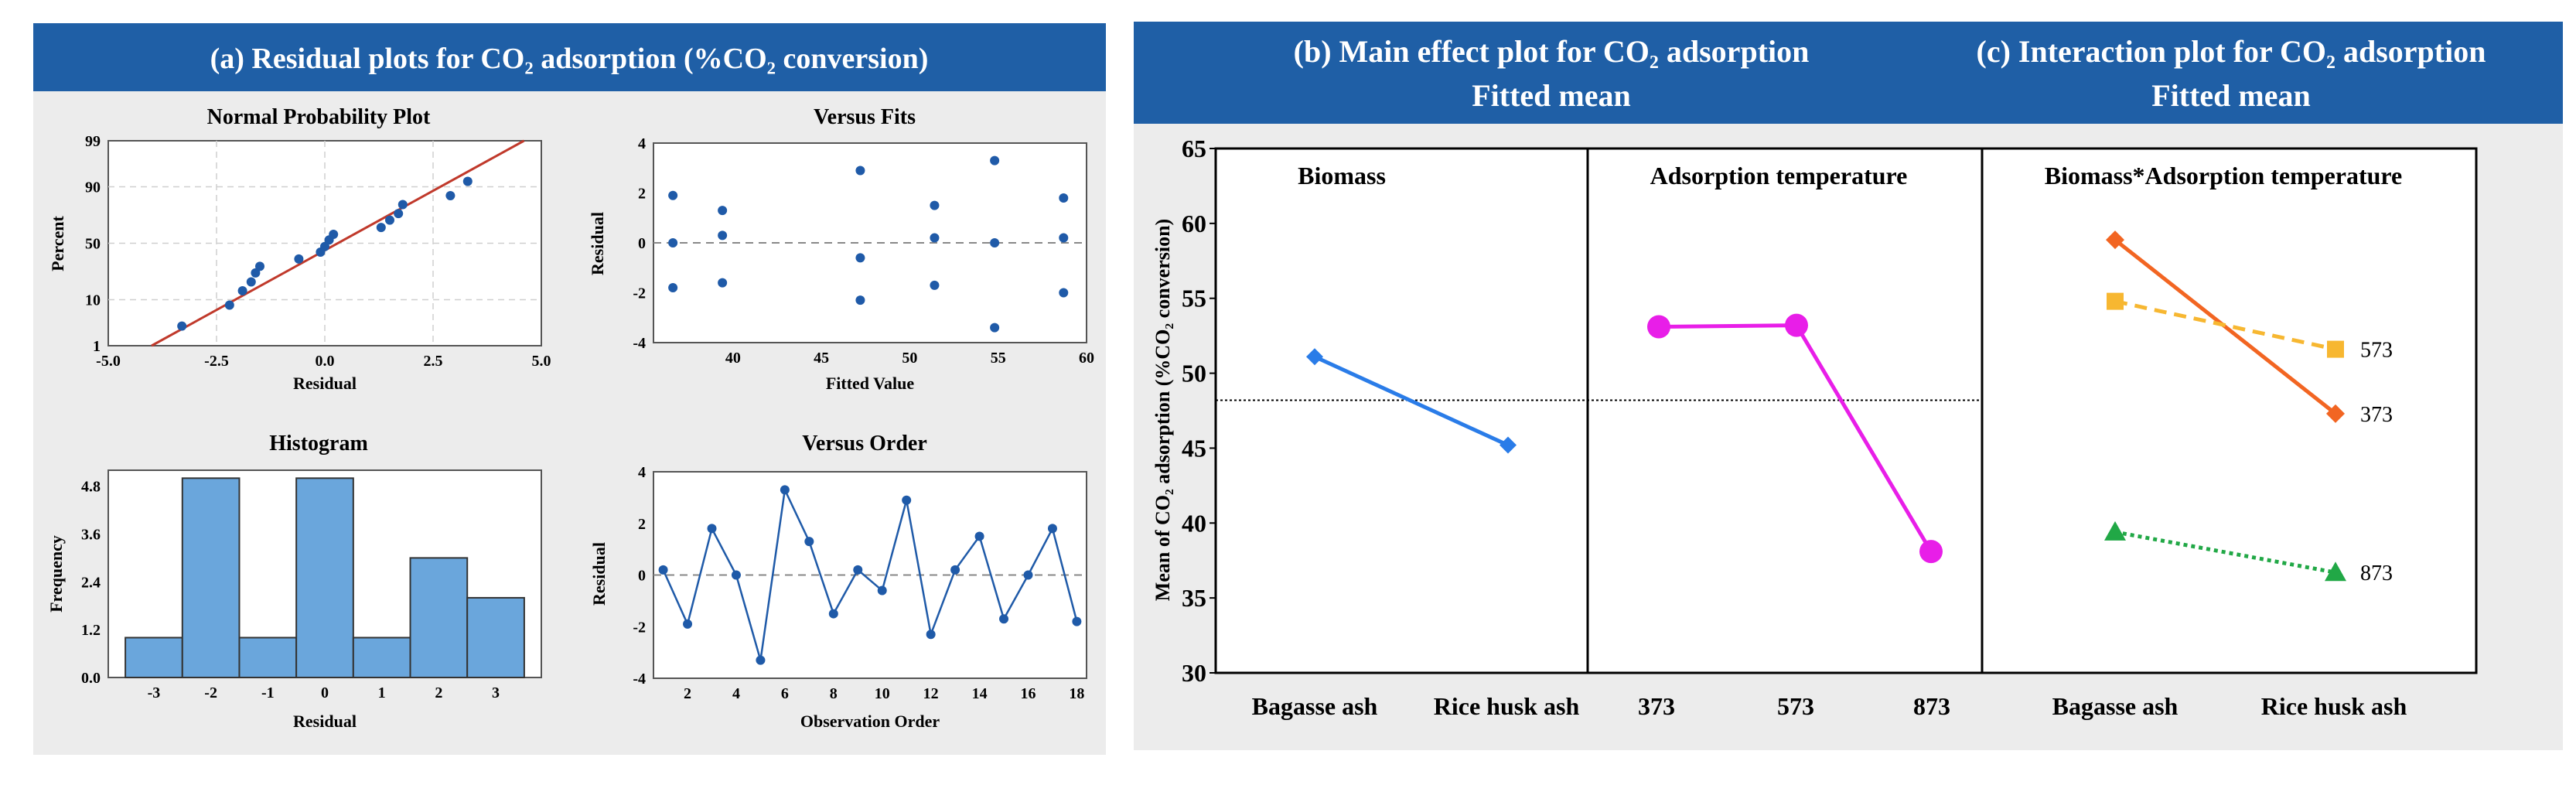 This screenshot has width=2576, height=785. I want to click on versus-fits-xtick: 55, so click(998, 358).